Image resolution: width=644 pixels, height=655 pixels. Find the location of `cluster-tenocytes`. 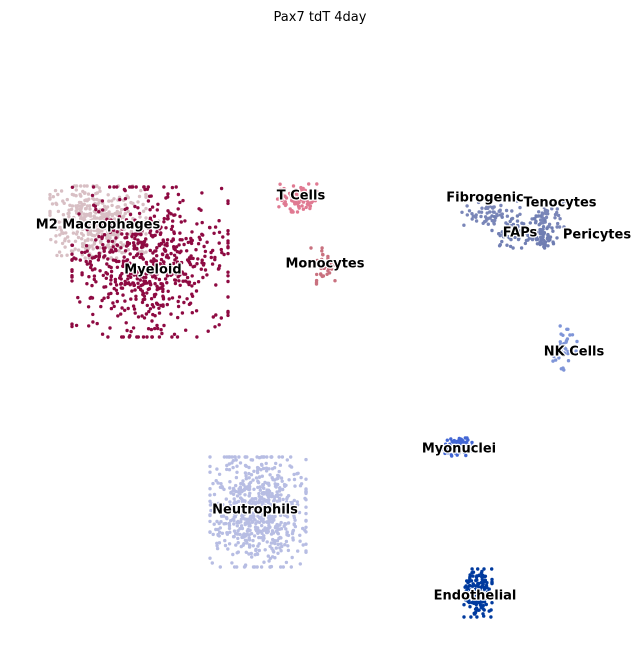

cluster-tenocytes is located at coordinates (548, 215).